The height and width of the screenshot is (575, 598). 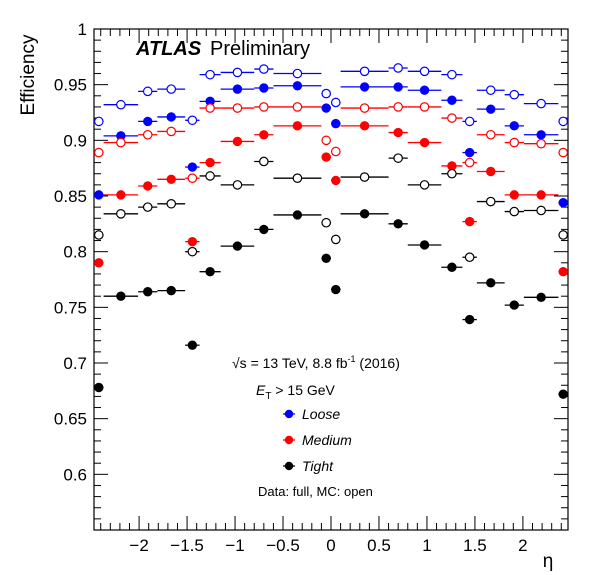 What do you see at coordinates (426, 545) in the screenshot?
I see `x-tick-label: 1` at bounding box center [426, 545].